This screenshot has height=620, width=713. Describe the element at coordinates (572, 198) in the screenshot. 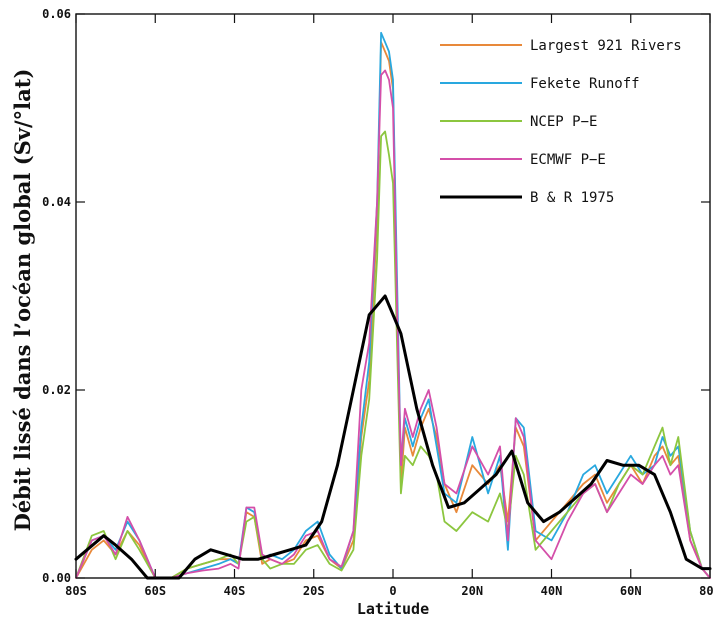

I see `legend-label: B & R 1975` at that location.